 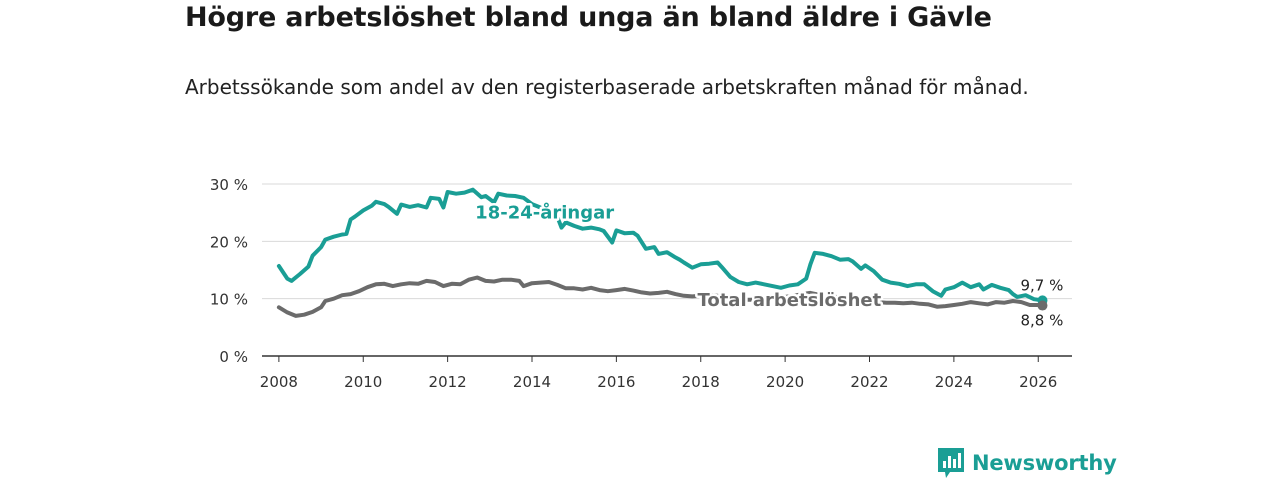 I want to click on x-tick-label: 2018, so click(x=701, y=382).